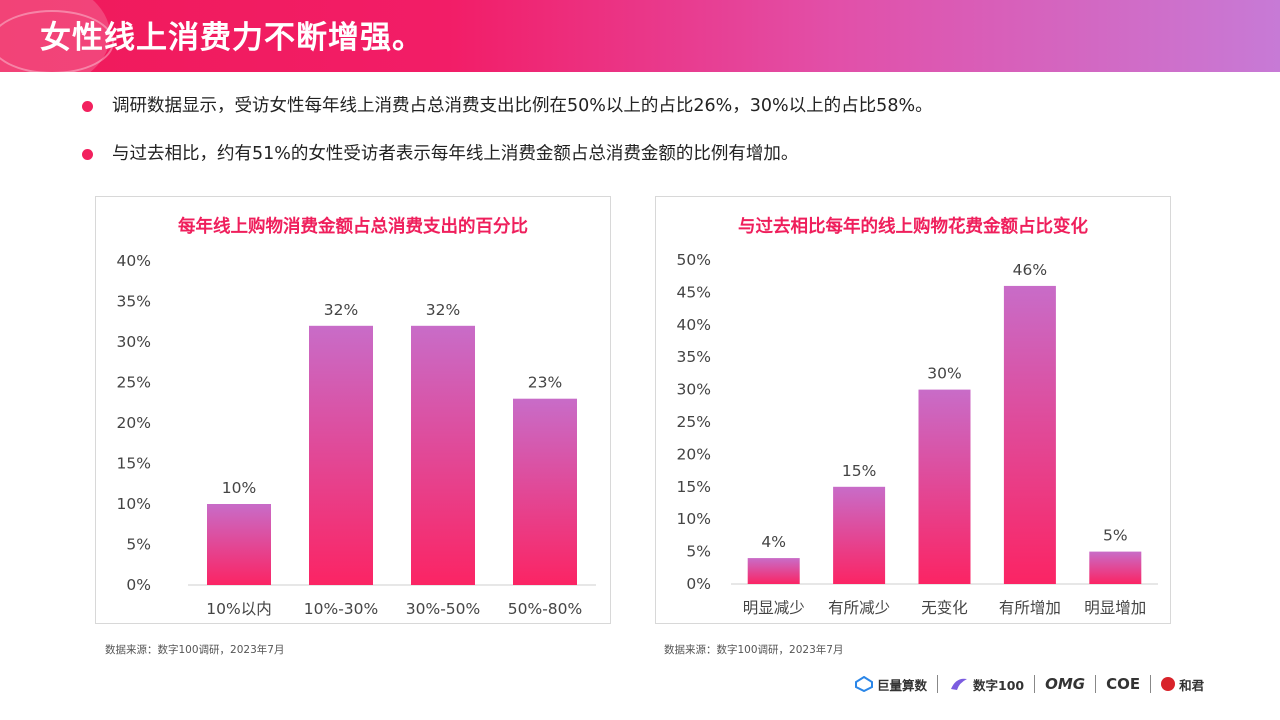 The image size is (1280, 720). Describe the element at coordinates (57, 41) in the screenshot. I see `header-decoration-ring` at that location.